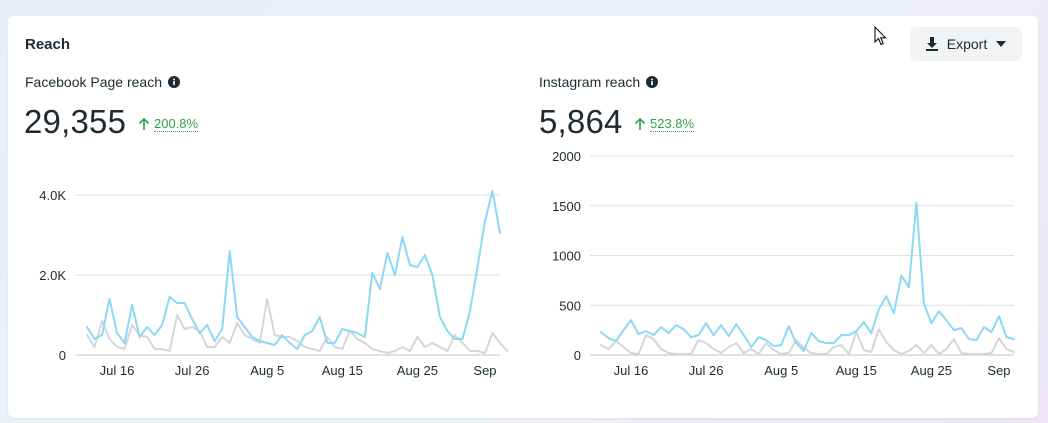 This screenshot has width=1048, height=423. I want to click on instagram-reach-change-value: 523.8%, so click(672, 124).